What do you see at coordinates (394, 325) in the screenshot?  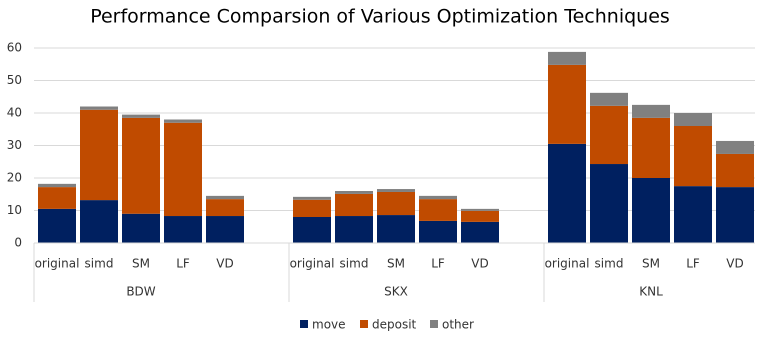 I see `legend-label: deposit` at bounding box center [394, 325].